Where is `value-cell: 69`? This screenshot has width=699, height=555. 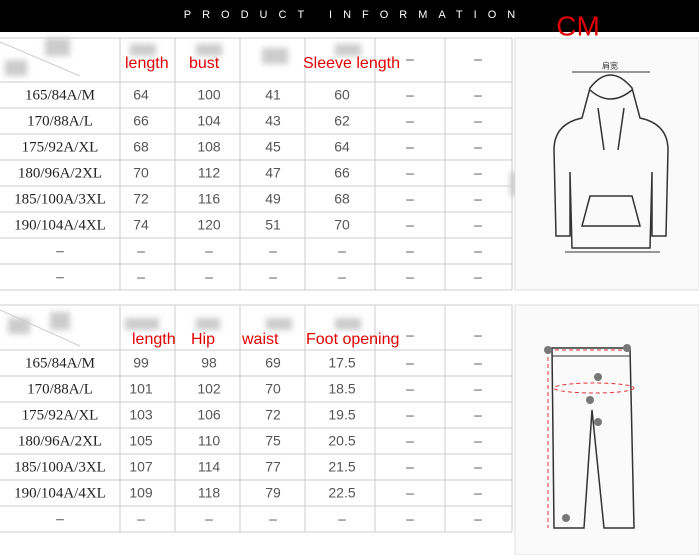
value-cell: 69 is located at coordinates (273, 363).